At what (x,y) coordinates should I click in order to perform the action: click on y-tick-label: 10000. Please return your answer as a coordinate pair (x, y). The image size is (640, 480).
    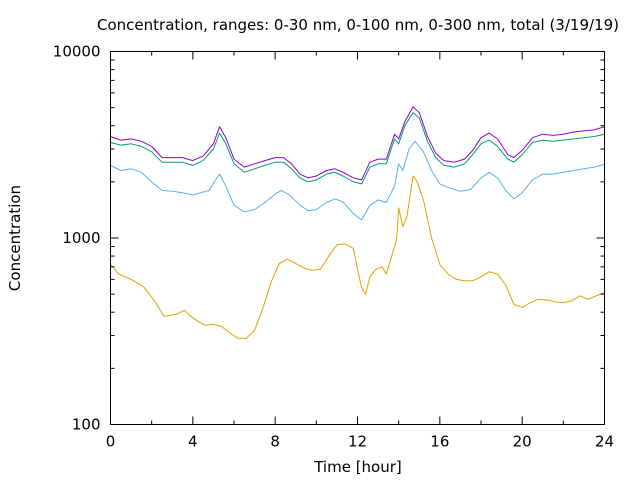
    Looking at the image, I should click on (77, 52).